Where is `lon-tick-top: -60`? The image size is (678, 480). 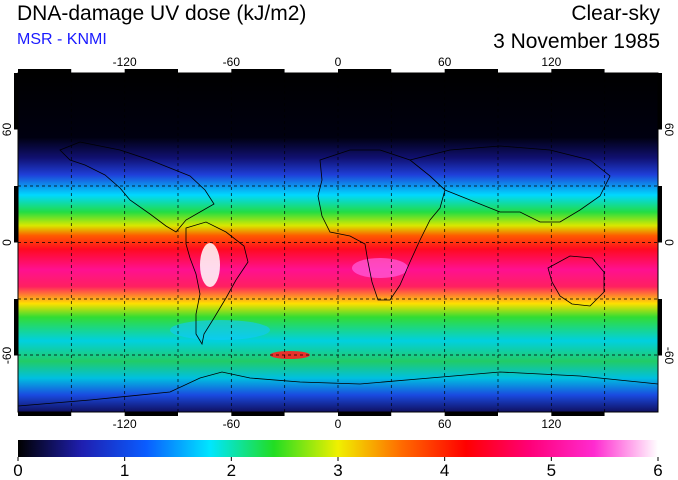 lon-tick-top: -60 is located at coordinates (232, 62).